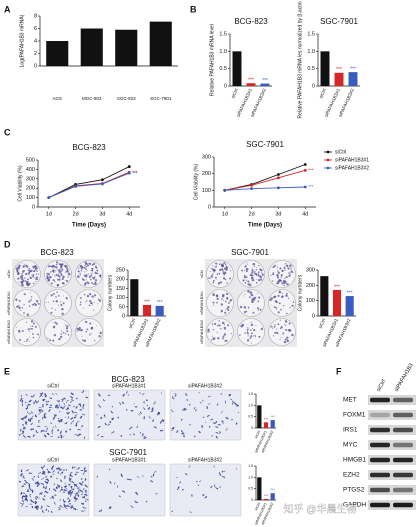 The image size is (419, 527). I want to click on blot-row: FOXM1, so click(354, 415).